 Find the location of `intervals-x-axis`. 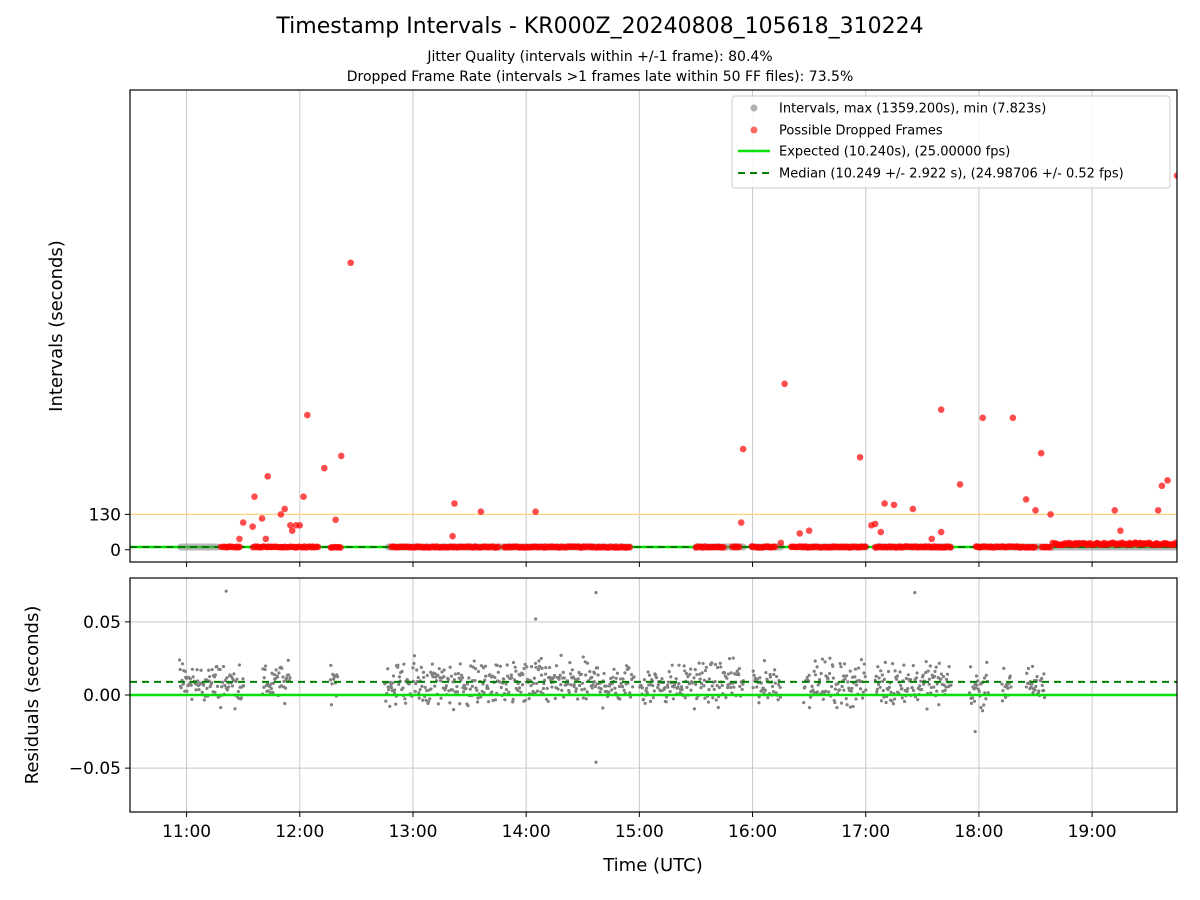

intervals-x-axis is located at coordinates (639, 564).